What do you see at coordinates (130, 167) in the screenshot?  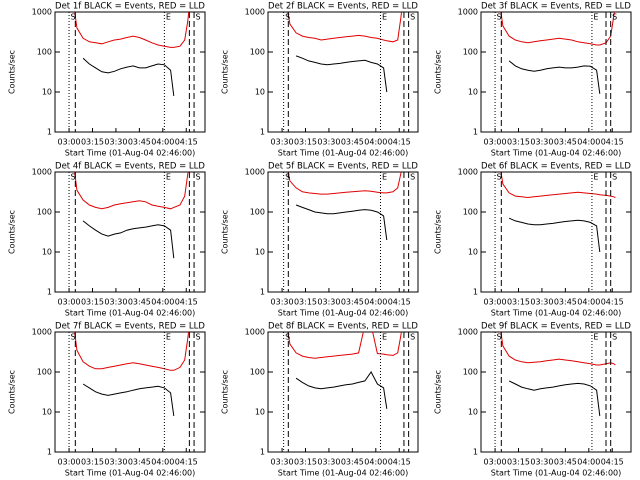 I see `chart-title: Det 4f BLACK = Events, RED = LLD` at bounding box center [130, 167].